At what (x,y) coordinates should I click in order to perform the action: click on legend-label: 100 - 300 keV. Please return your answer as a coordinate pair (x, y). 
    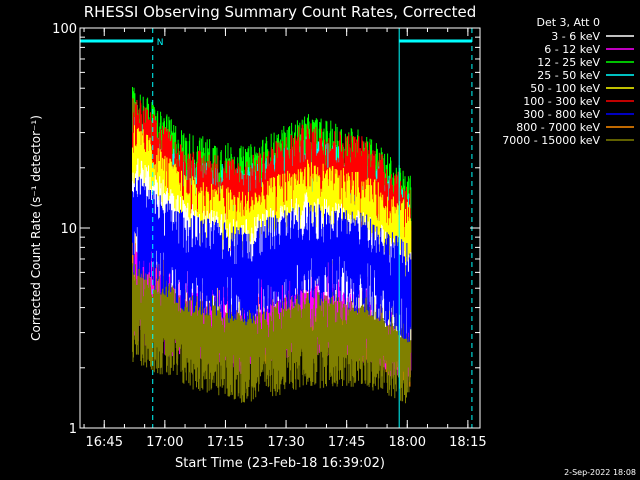
    Looking at the image, I should click on (561, 101).